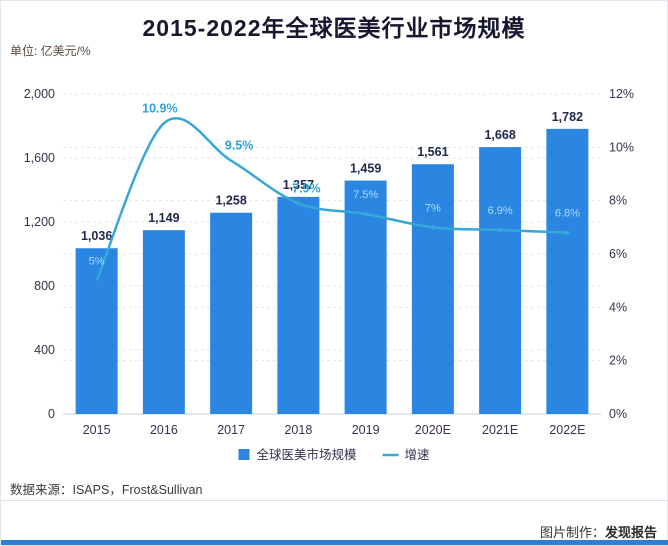 The width and height of the screenshot is (668, 546). I want to click on y-axis-tick-left: 2,000, so click(39, 94).